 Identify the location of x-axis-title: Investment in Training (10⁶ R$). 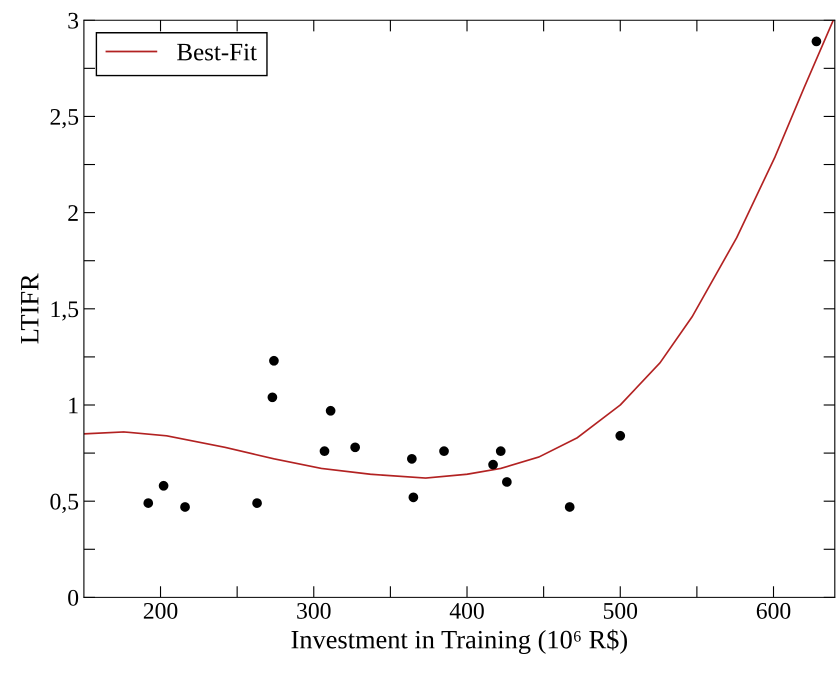
(459, 641).